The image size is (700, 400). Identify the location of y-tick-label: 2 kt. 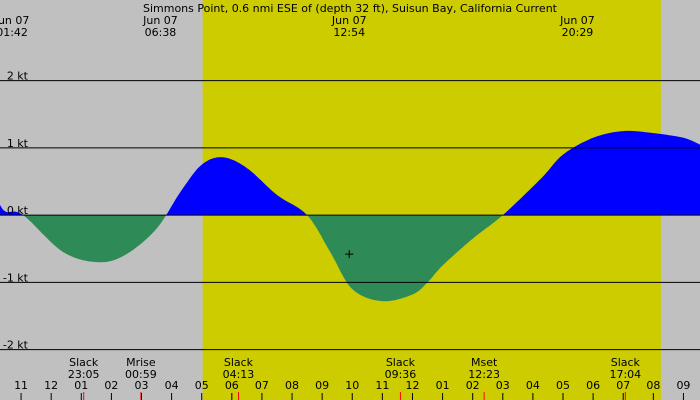
(18, 76).